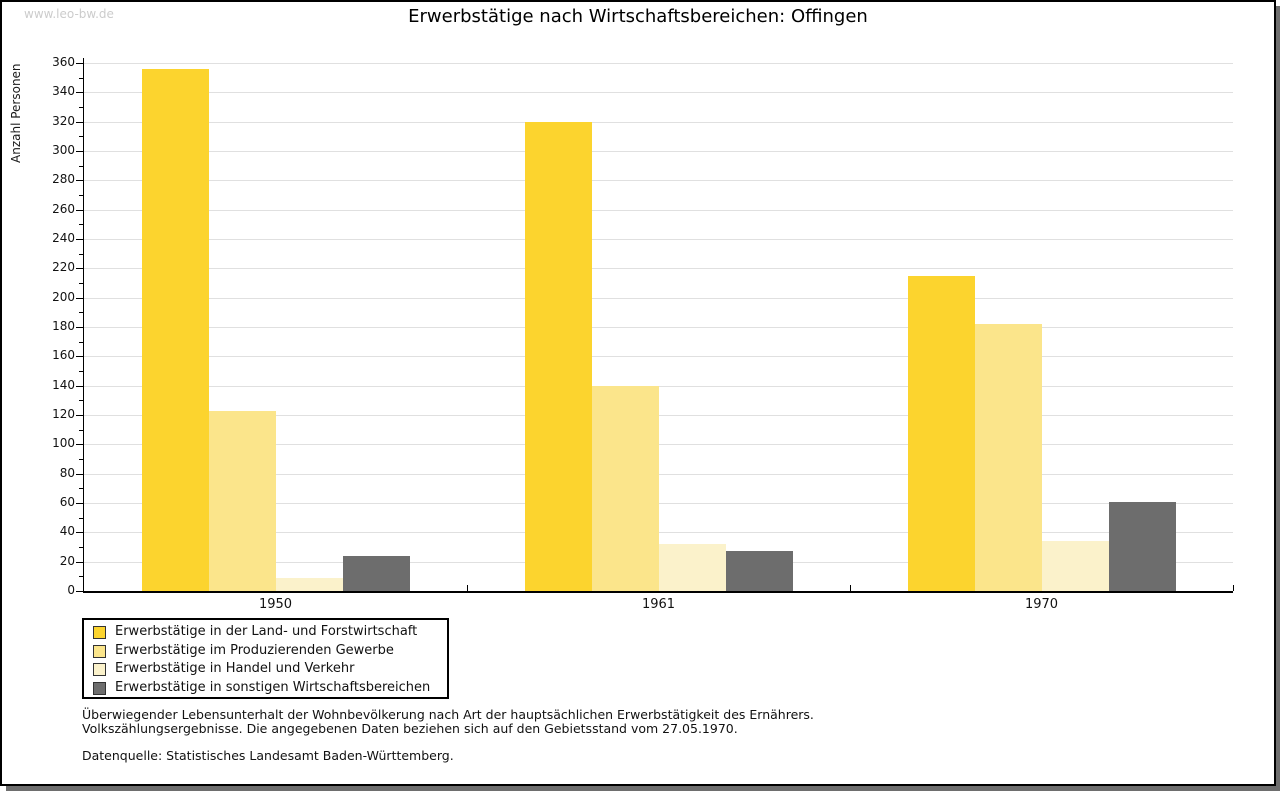 The image size is (1280, 791). I want to click on bar-1970-s2, so click(1008, 457).